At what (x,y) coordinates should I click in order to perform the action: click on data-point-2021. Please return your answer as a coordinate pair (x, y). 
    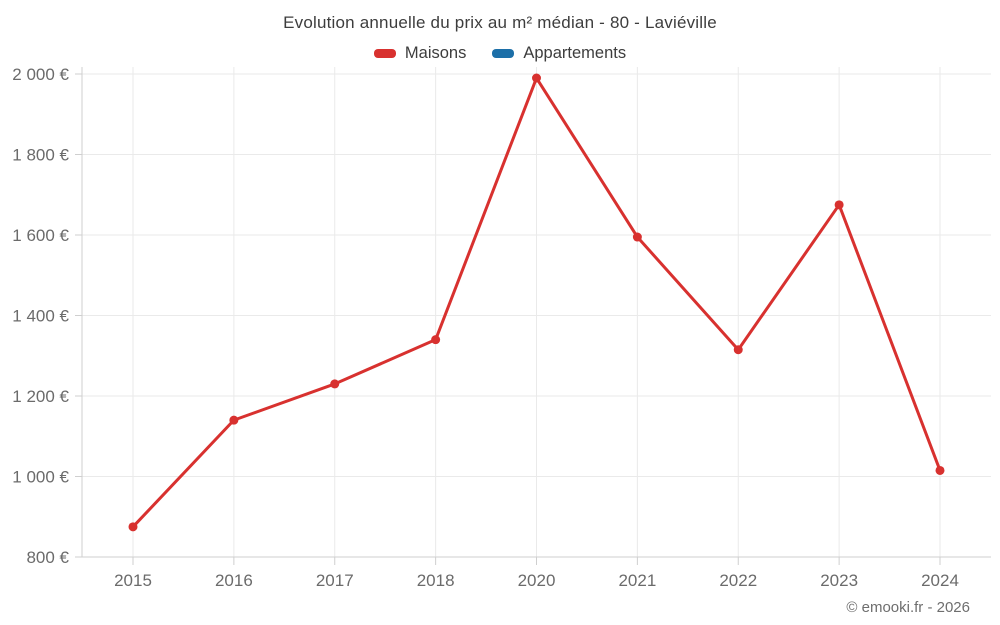
    Looking at the image, I should click on (637, 237).